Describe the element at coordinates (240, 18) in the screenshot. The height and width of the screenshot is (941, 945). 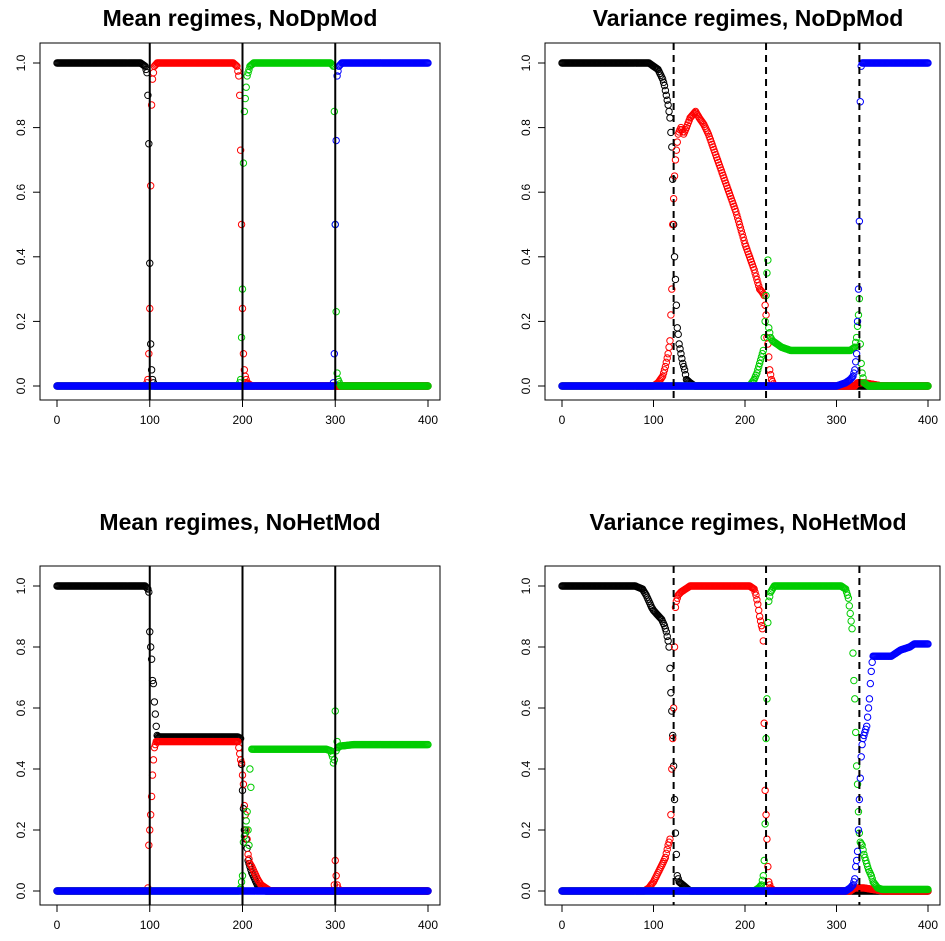
I see `chart-title: Mean regimes, NoDpMod` at that location.